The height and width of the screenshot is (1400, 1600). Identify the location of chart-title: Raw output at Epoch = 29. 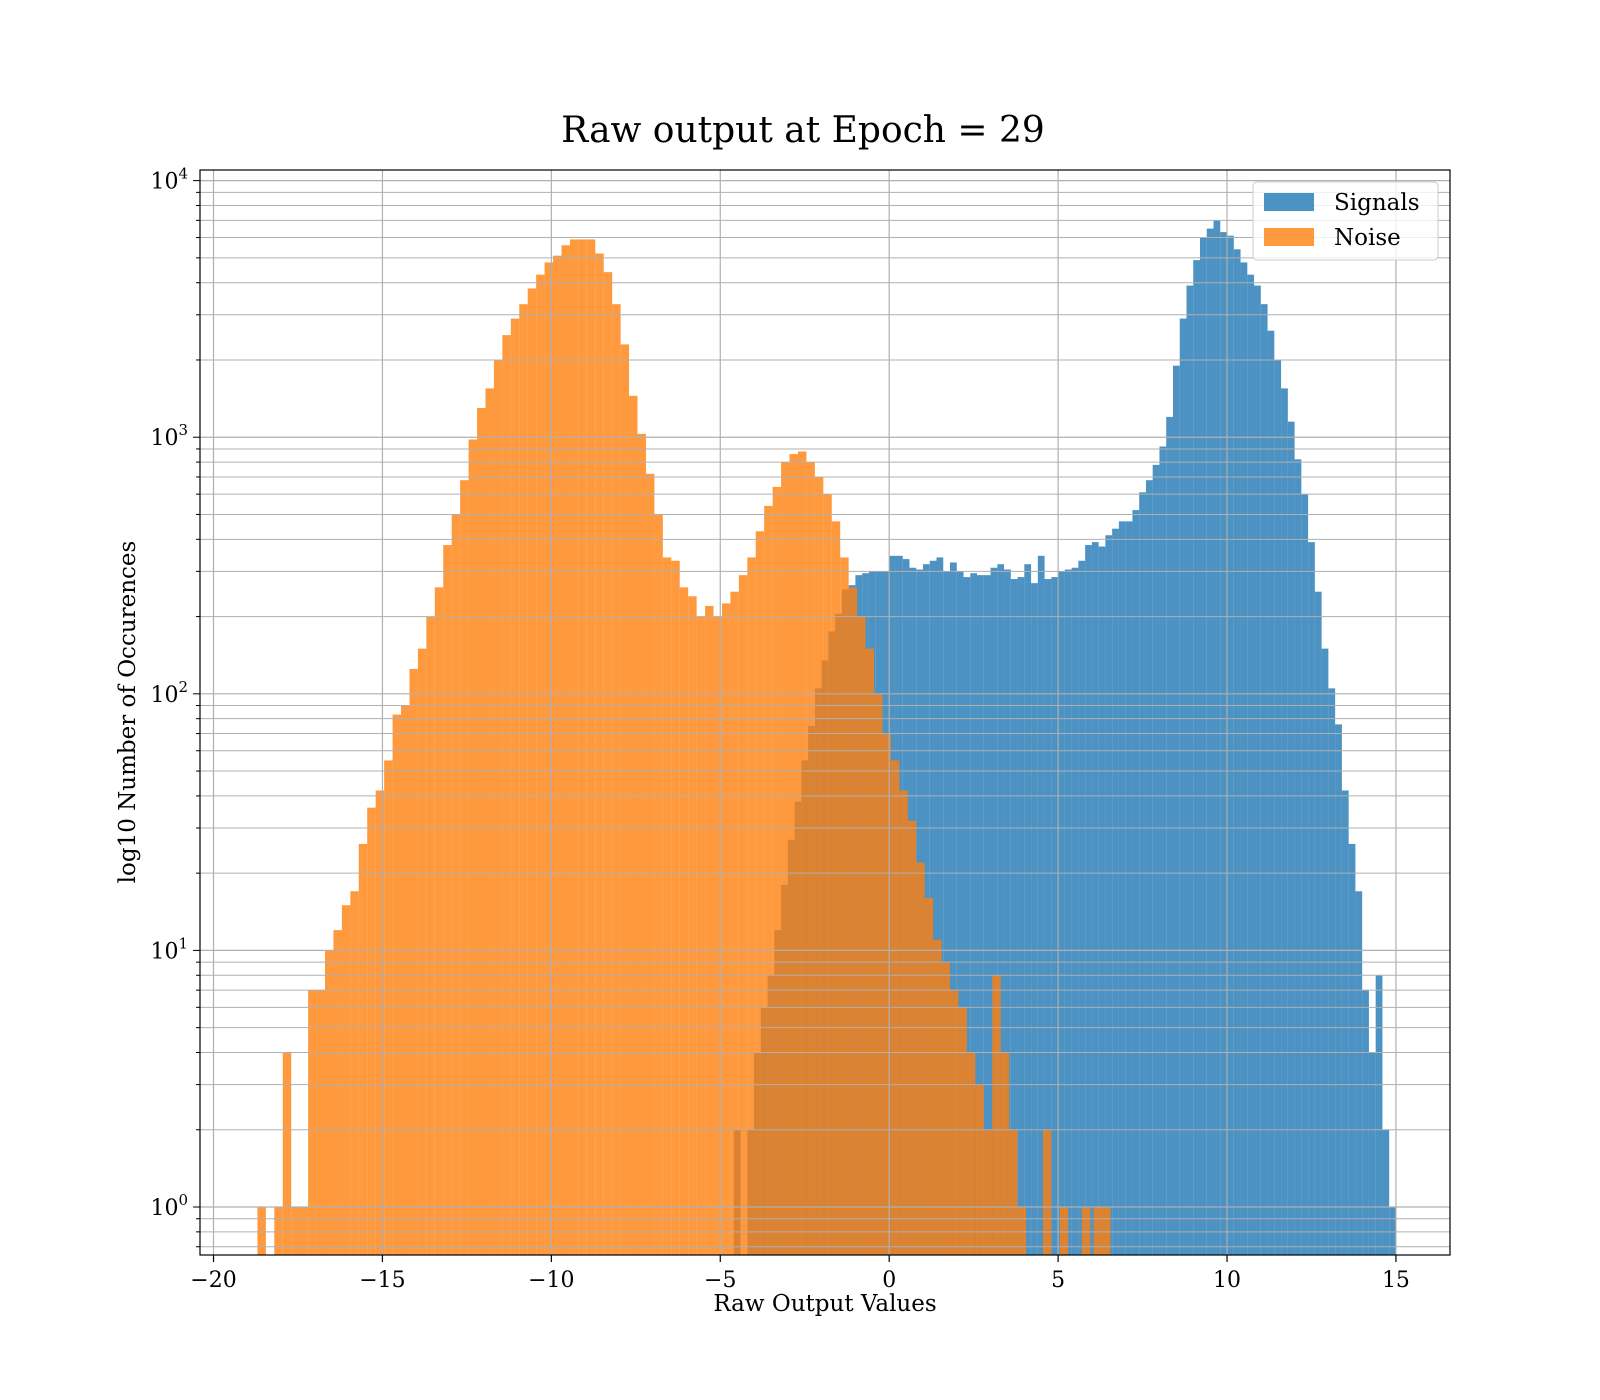
(803, 130).